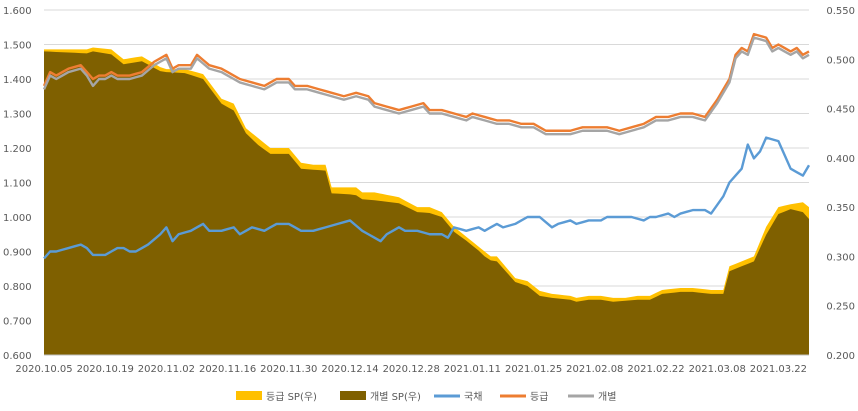 This screenshot has height=411, width=858. I want to click on y-left-tick-label: 1.200, so click(17, 149).